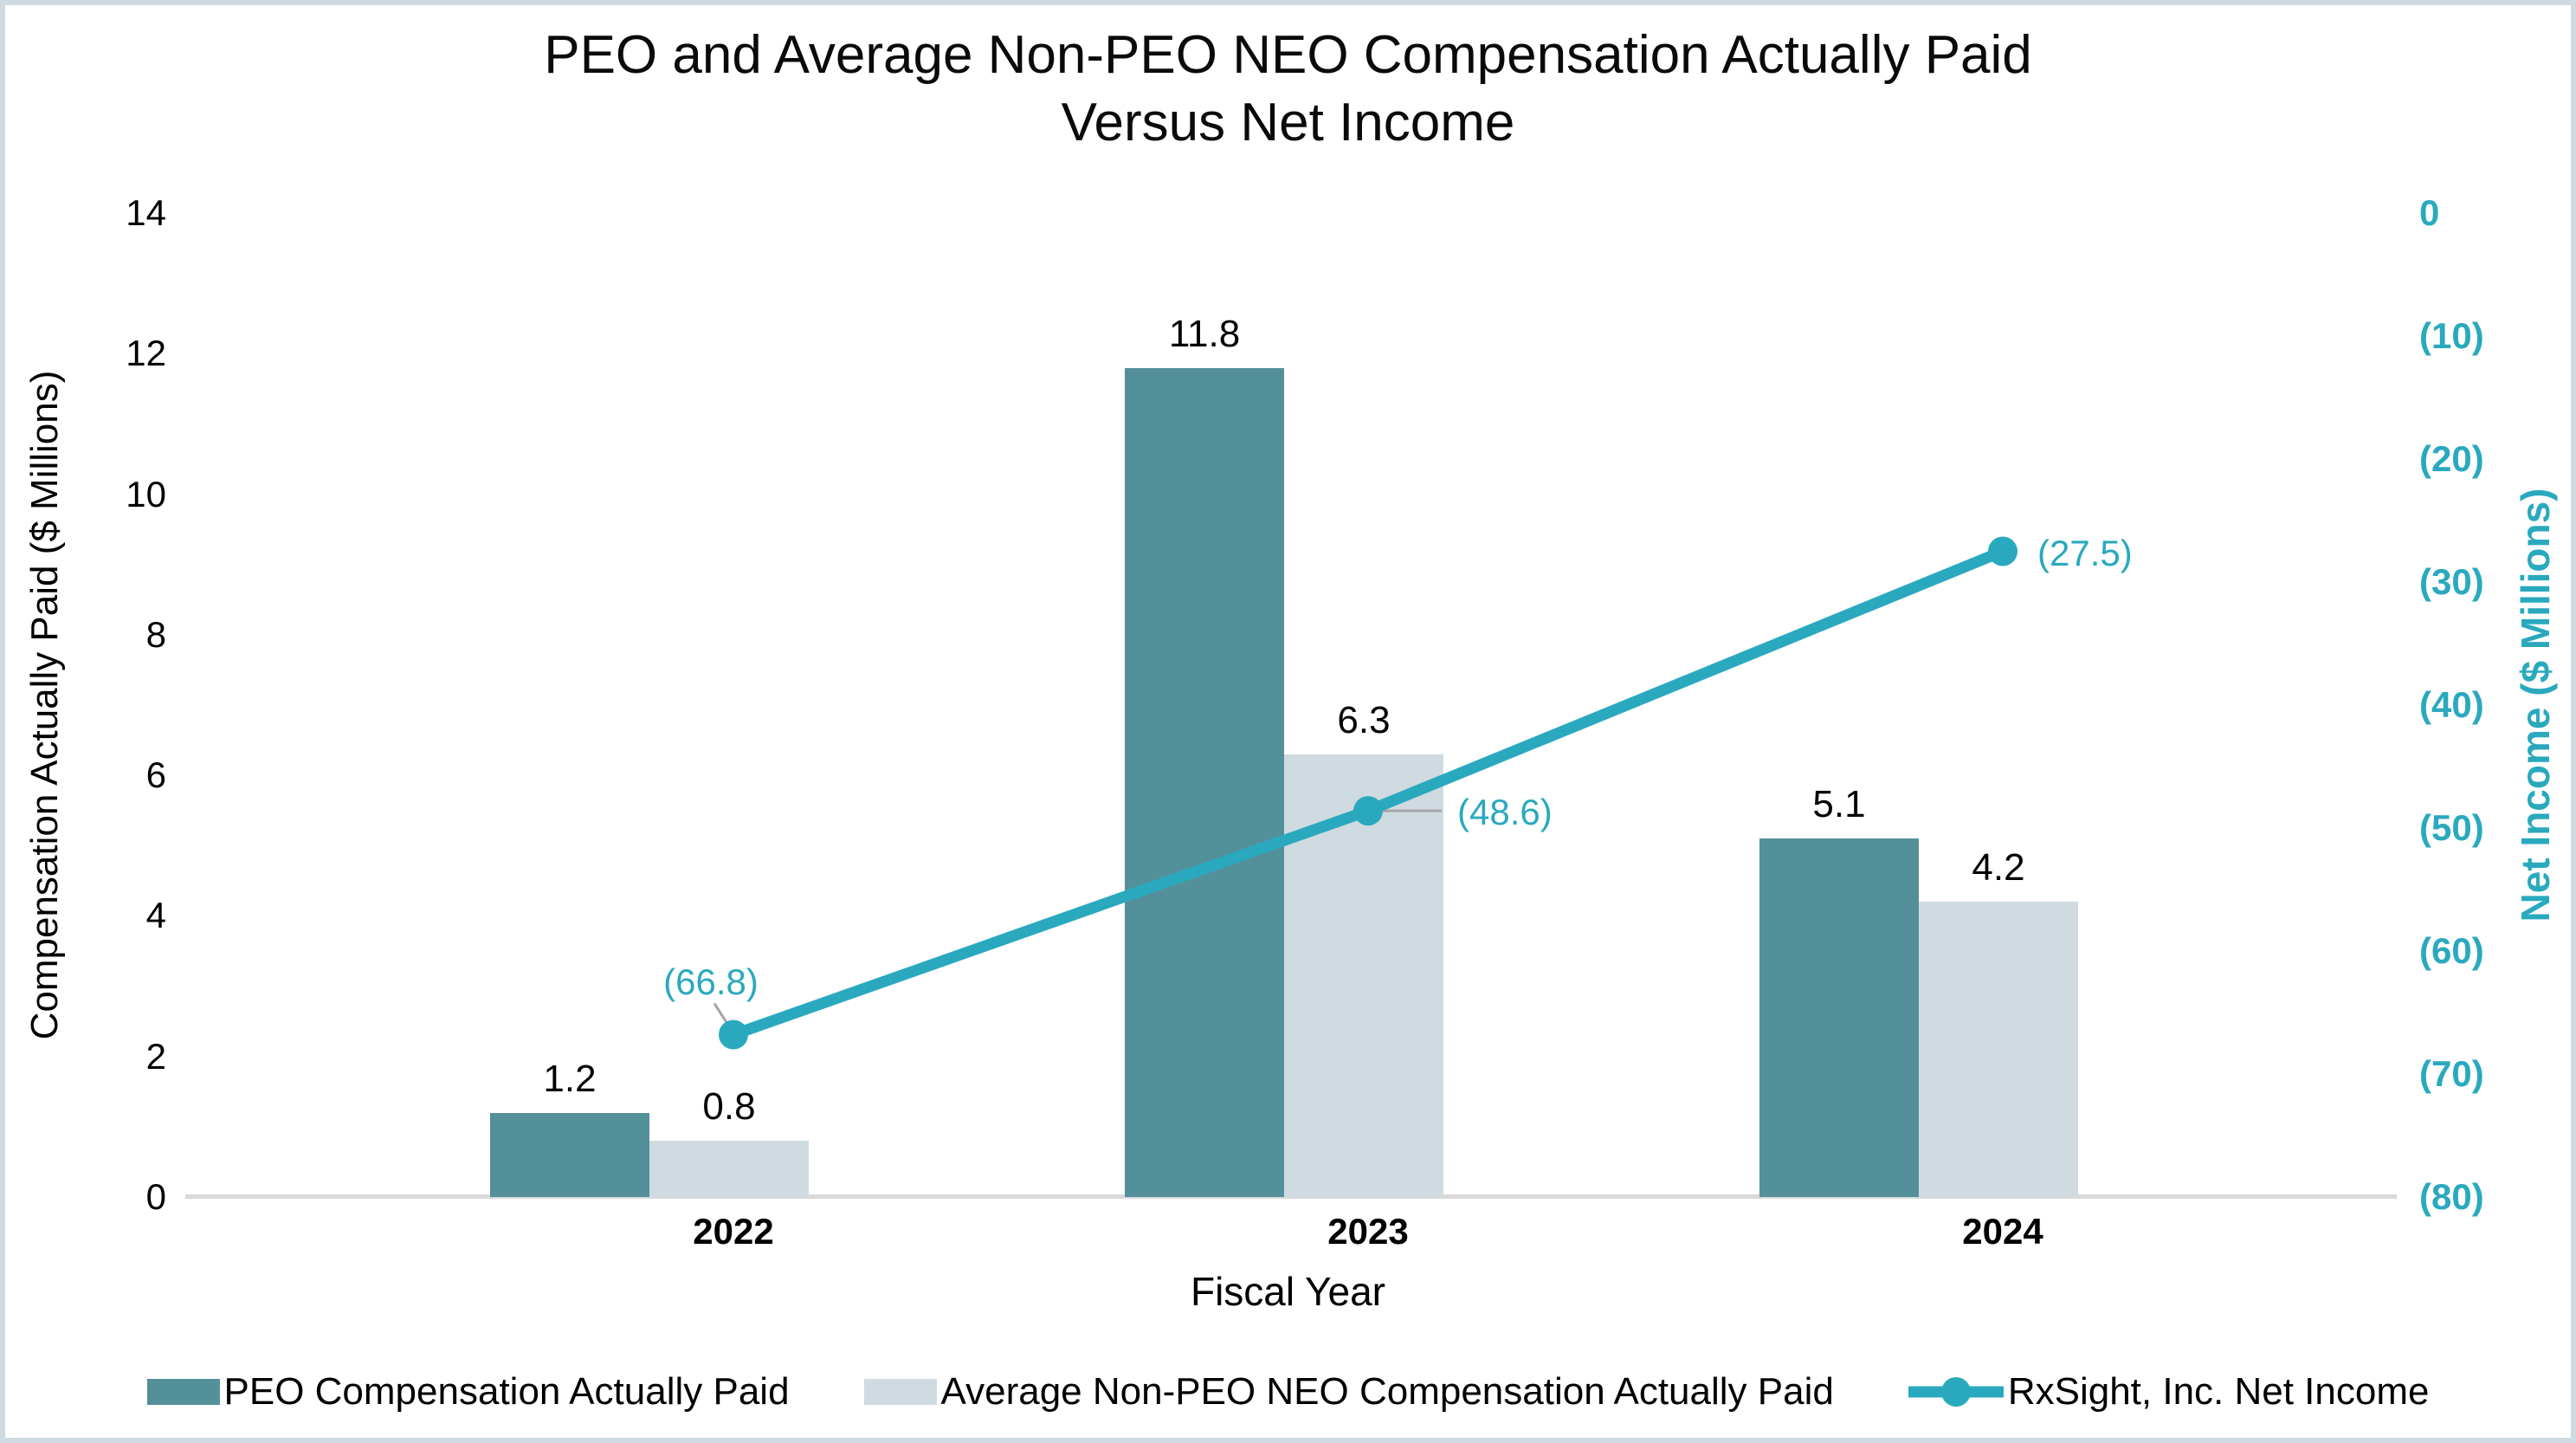 This screenshot has height=1443, width=2576. I want to click on x-axis-tick-label: 2024, so click(2003, 1231).